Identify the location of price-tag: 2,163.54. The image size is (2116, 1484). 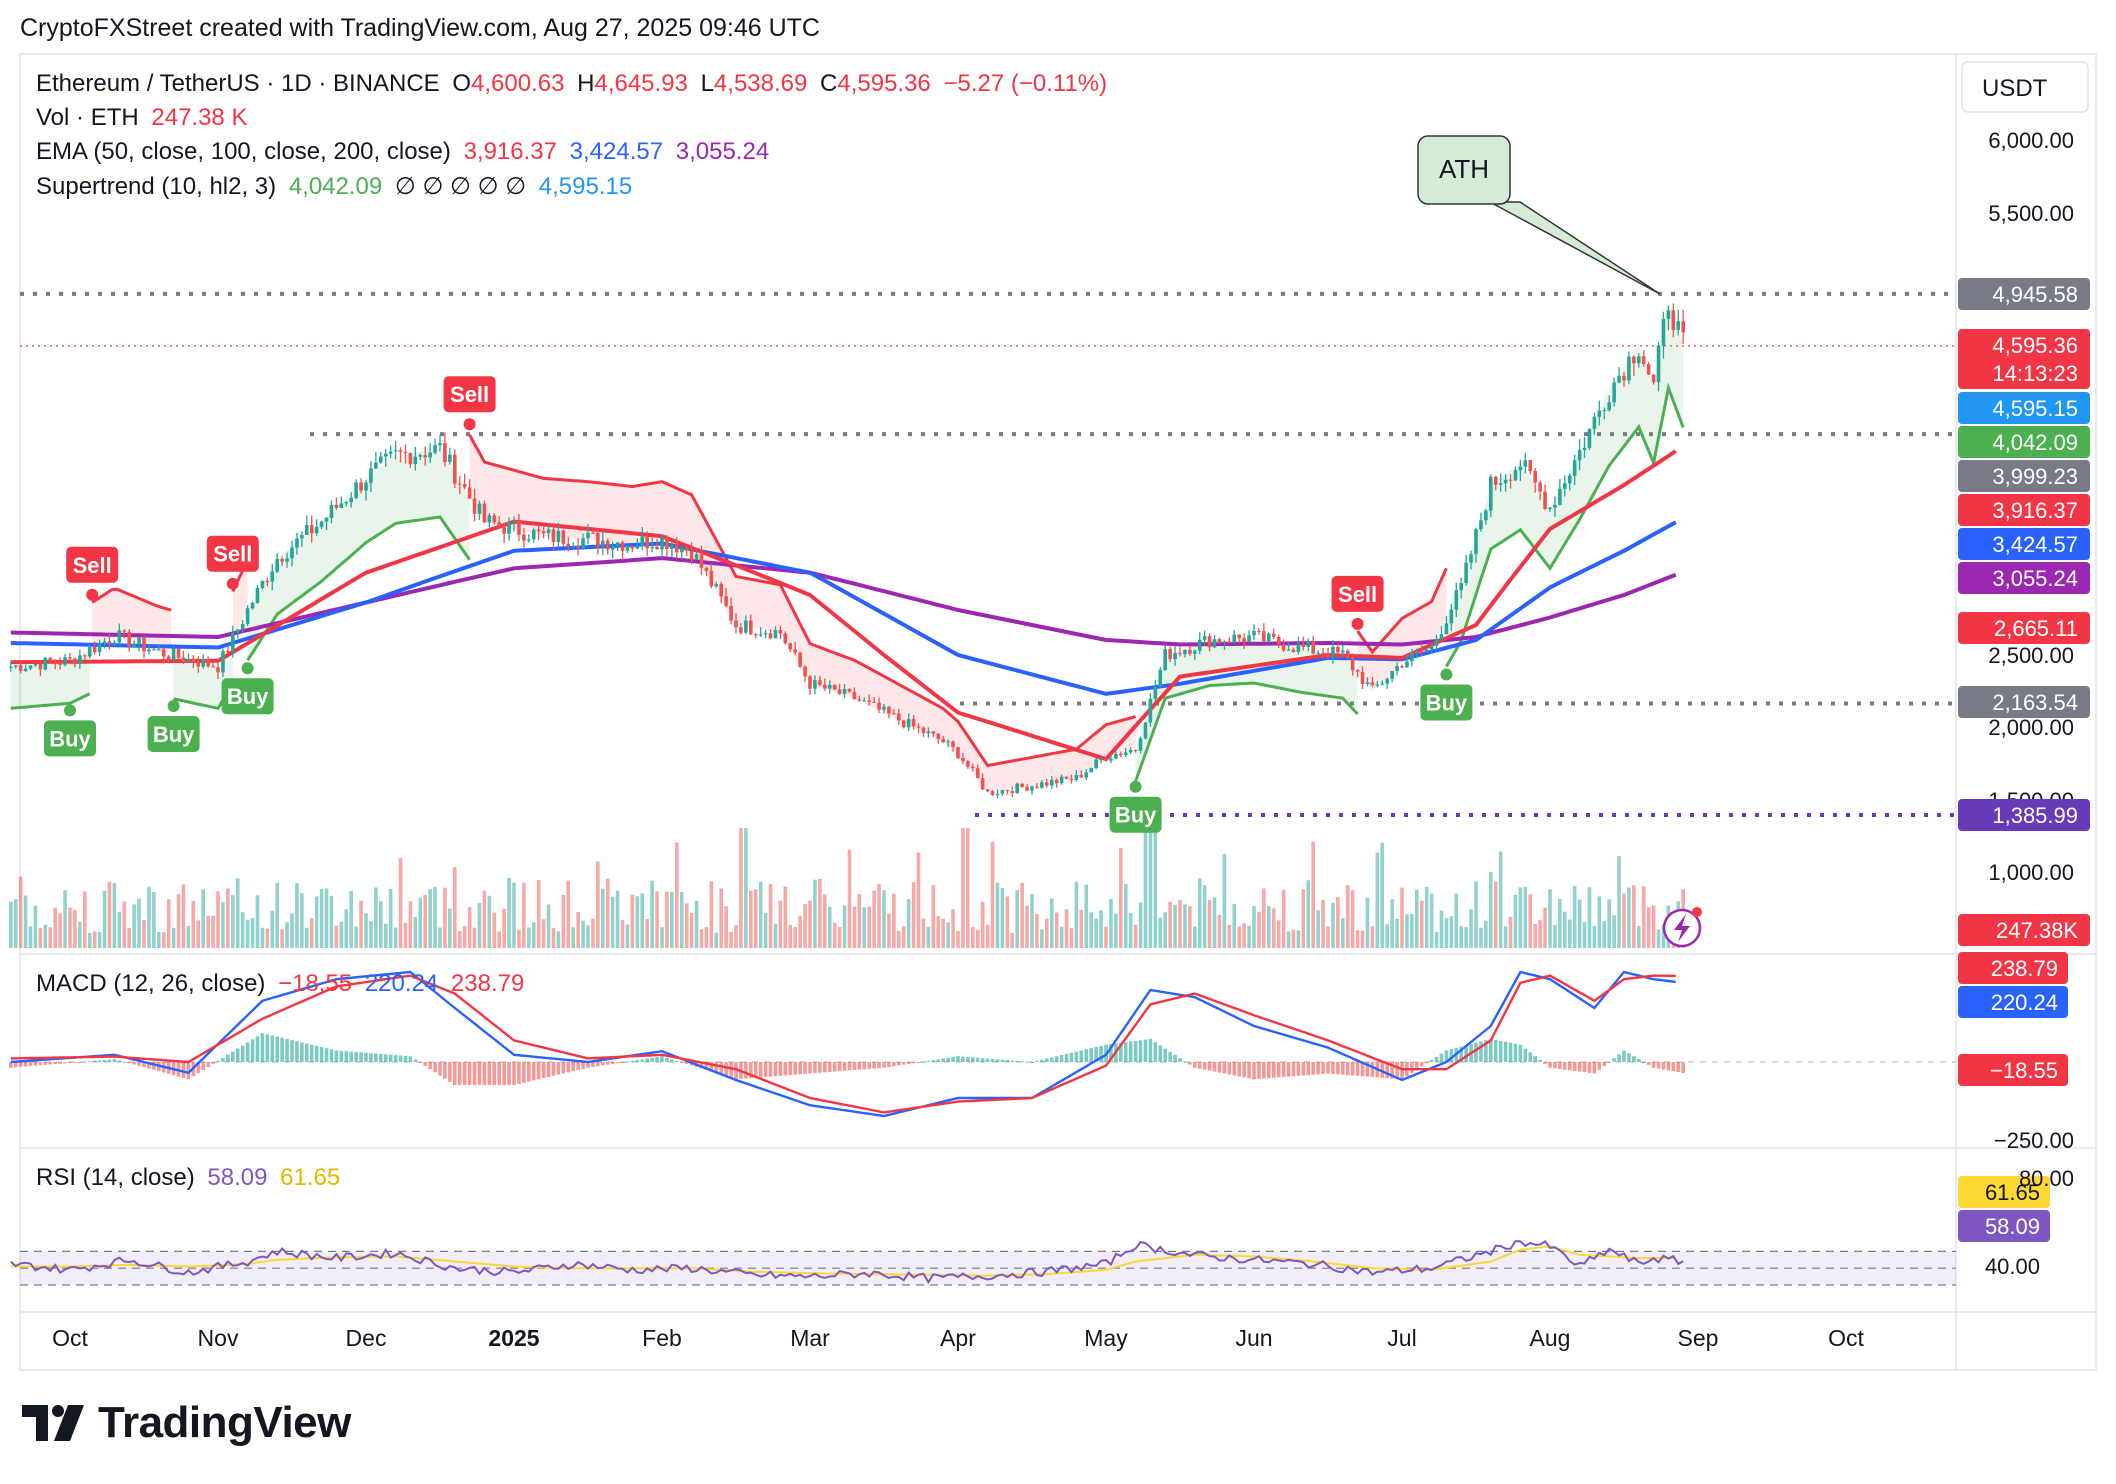
(2024, 702).